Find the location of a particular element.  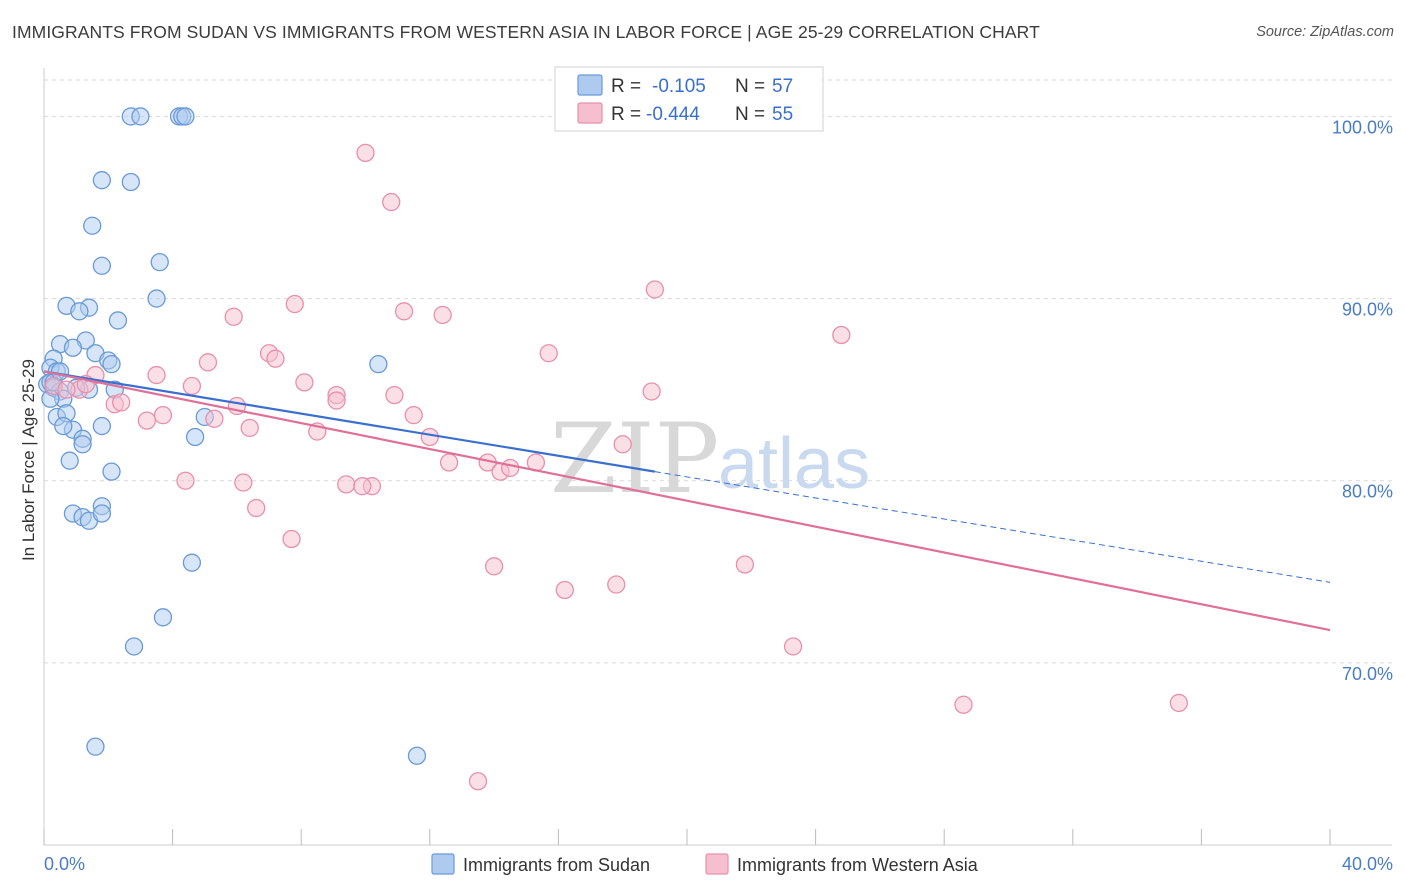

y-tick-label-100: 100.0% is located at coordinates (1362, 127).